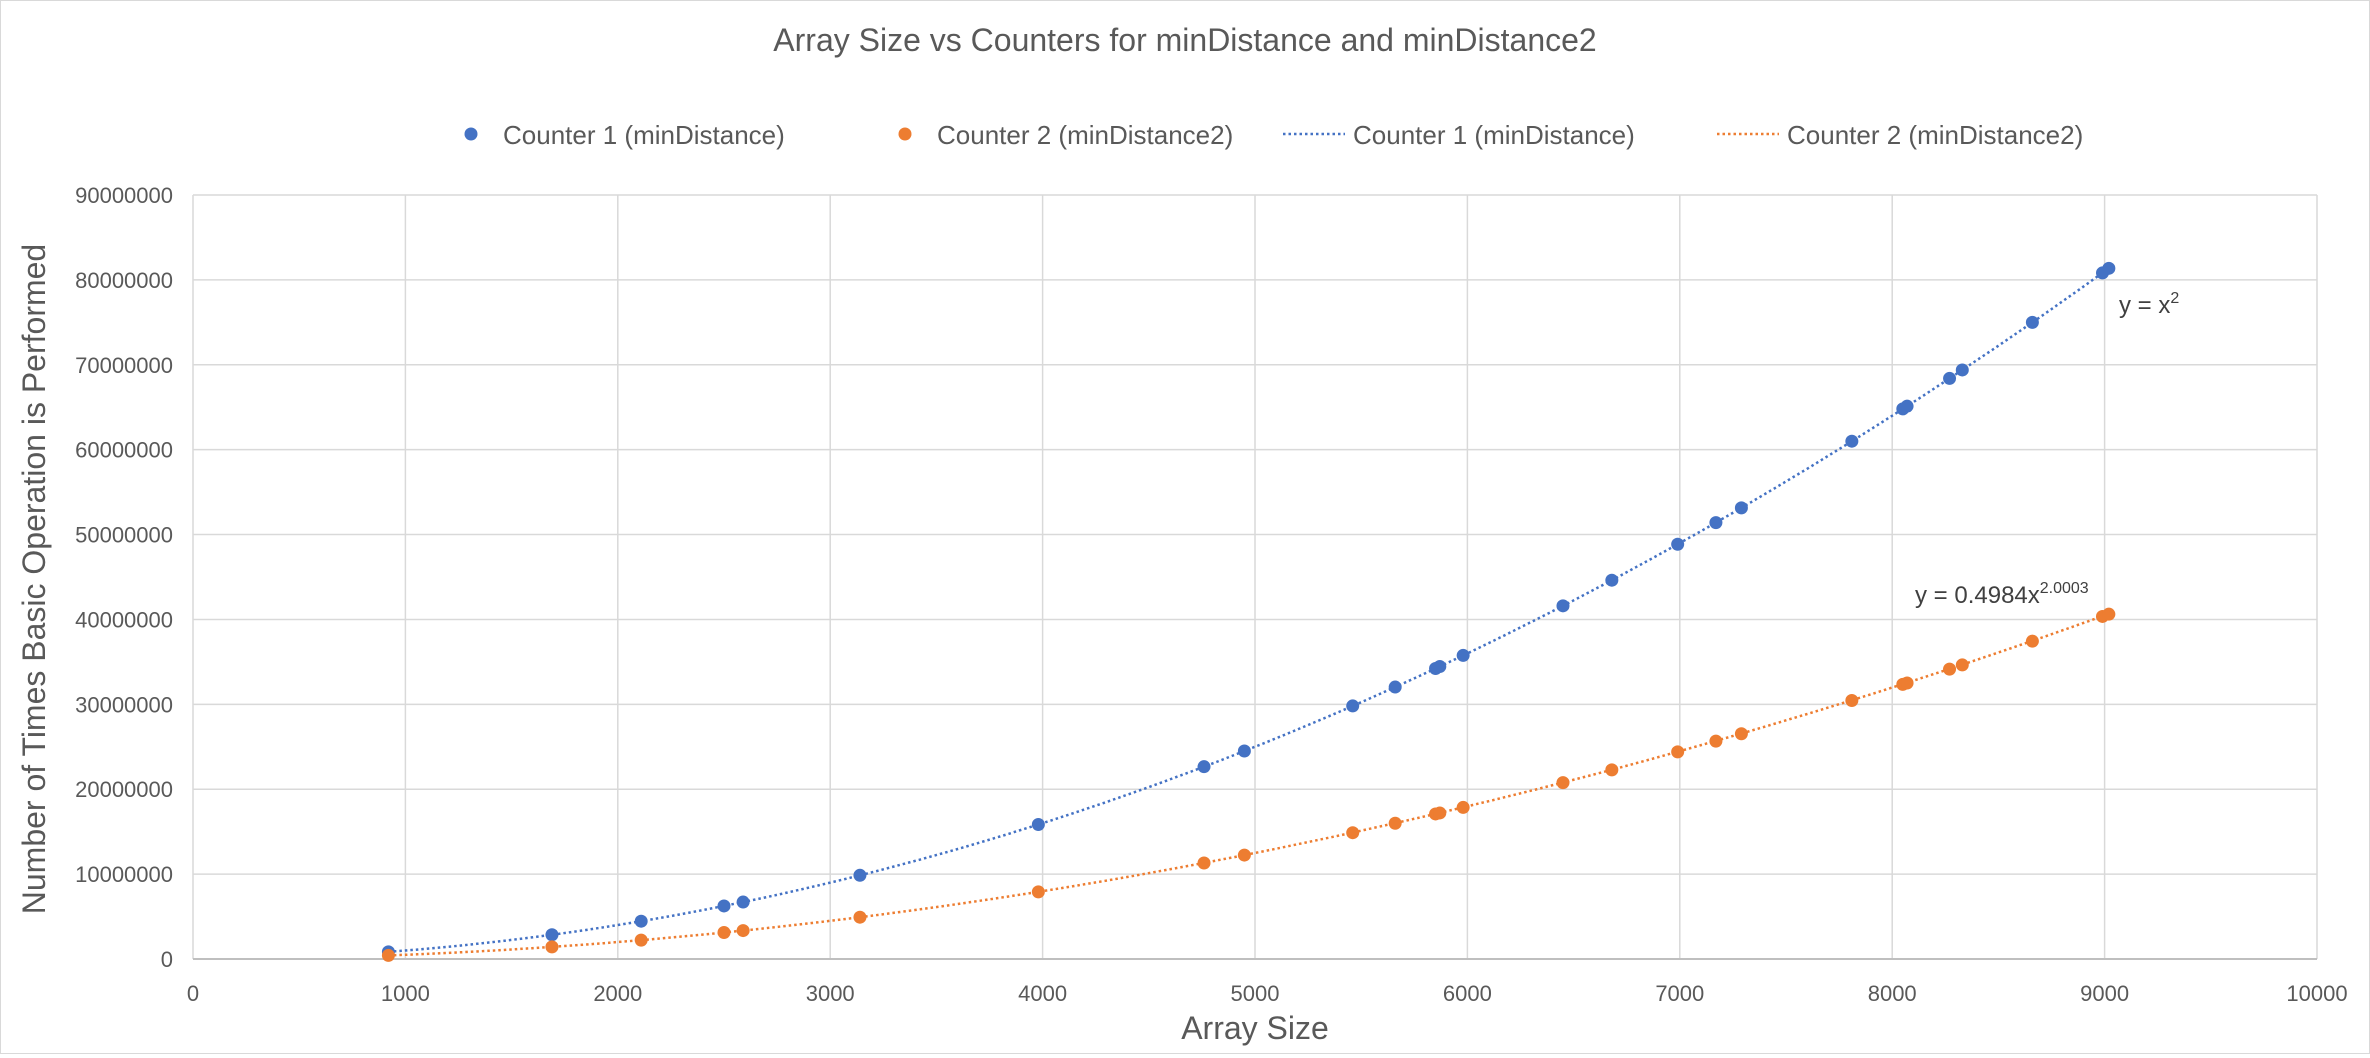  What do you see at coordinates (124, 535) in the screenshot?
I see `y-tick-label: 50000000` at bounding box center [124, 535].